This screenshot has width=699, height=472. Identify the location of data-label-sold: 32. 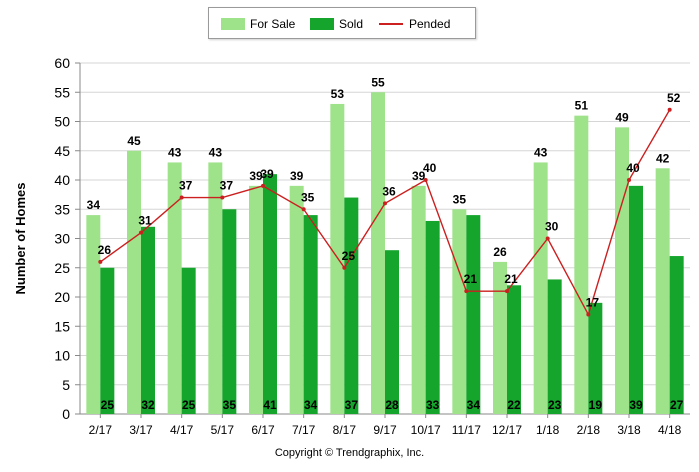
(148, 405).